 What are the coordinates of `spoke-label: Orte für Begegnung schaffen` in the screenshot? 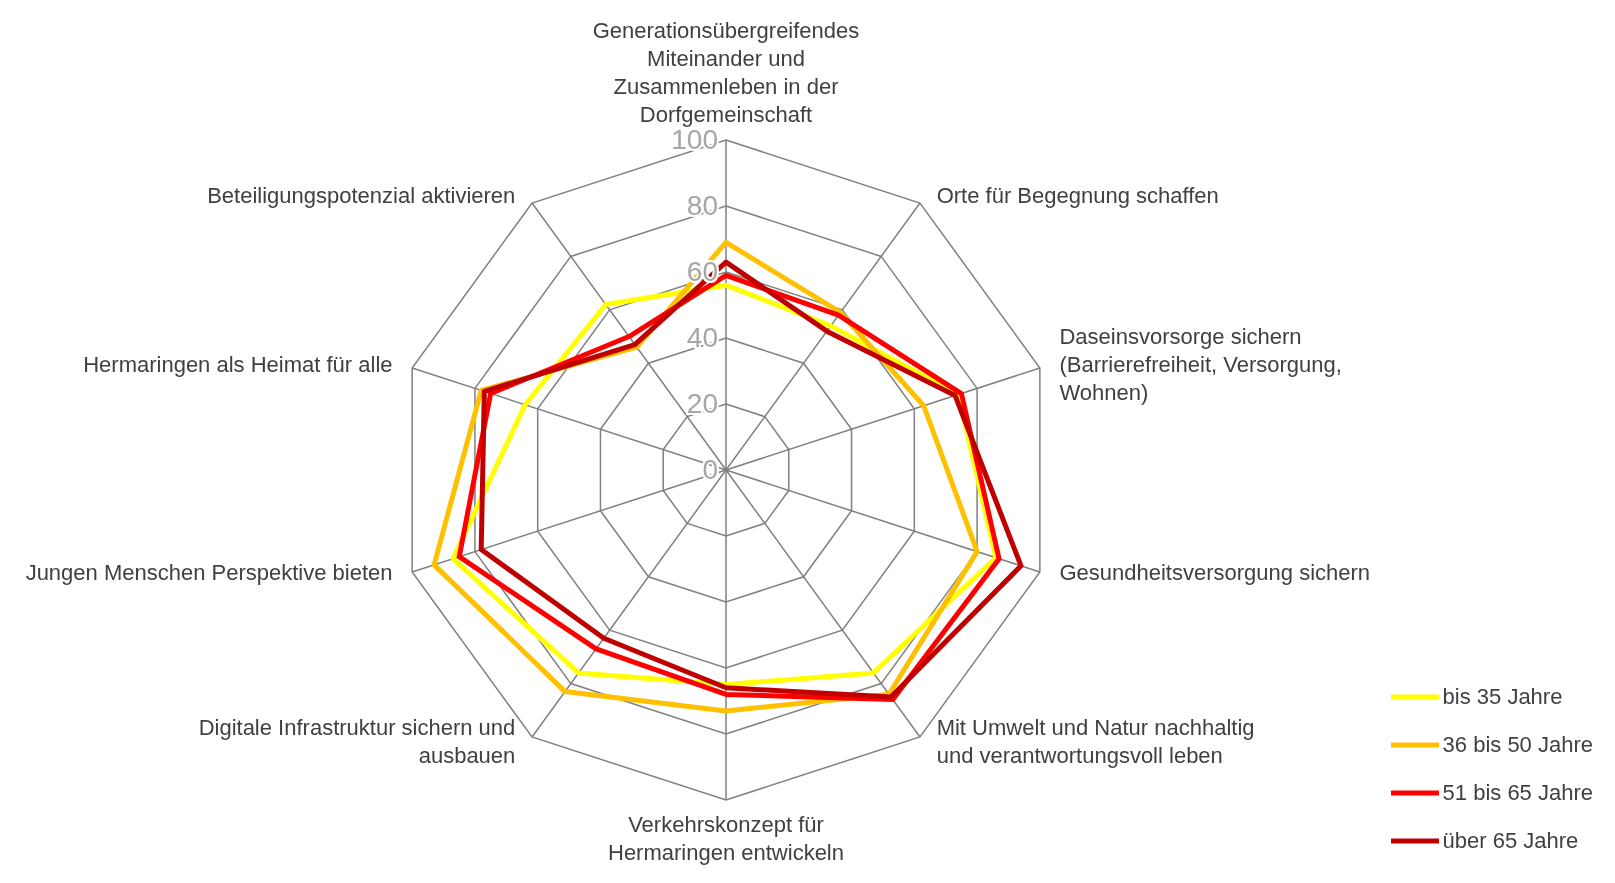 It's located at (1077, 195).